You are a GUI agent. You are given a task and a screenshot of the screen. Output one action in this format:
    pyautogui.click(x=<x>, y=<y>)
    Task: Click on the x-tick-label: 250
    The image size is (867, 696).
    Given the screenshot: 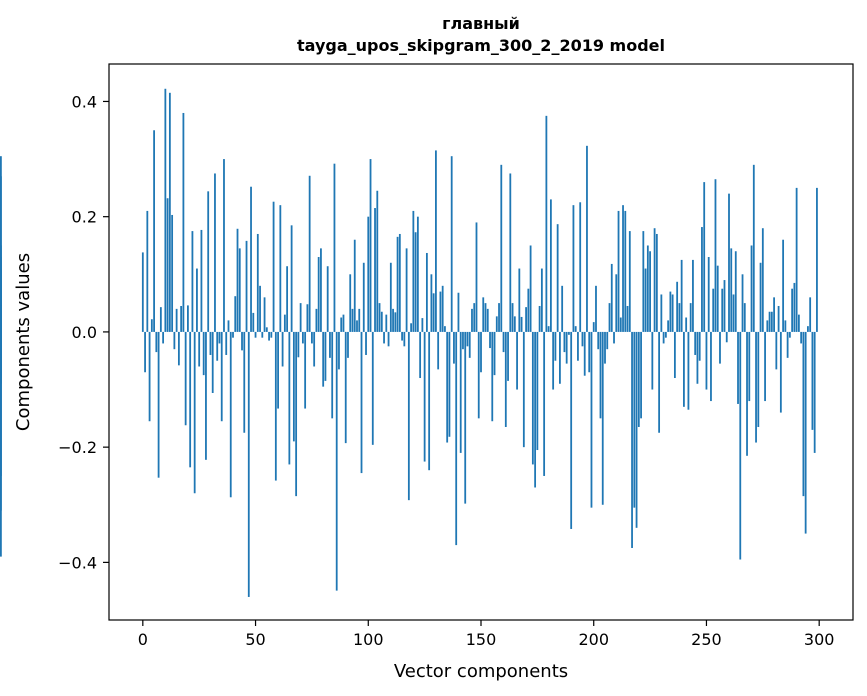 What is the action you would take?
    pyautogui.click(x=706, y=639)
    